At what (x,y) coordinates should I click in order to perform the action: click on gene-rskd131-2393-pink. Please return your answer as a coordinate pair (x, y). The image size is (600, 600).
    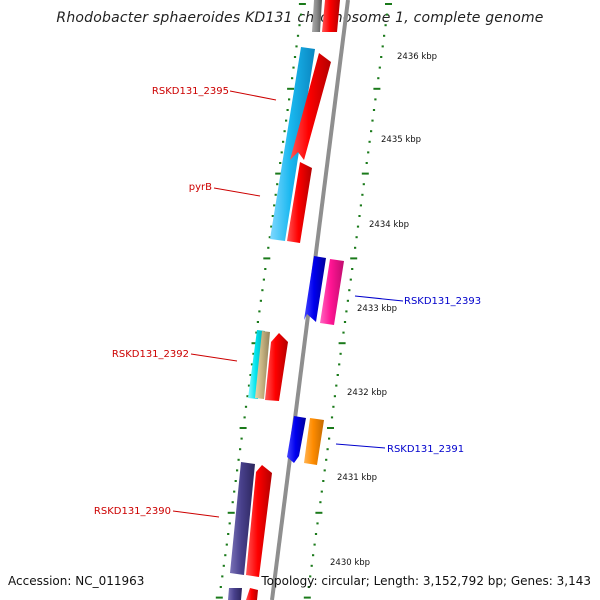
    Looking at the image, I should click on (332, 292).